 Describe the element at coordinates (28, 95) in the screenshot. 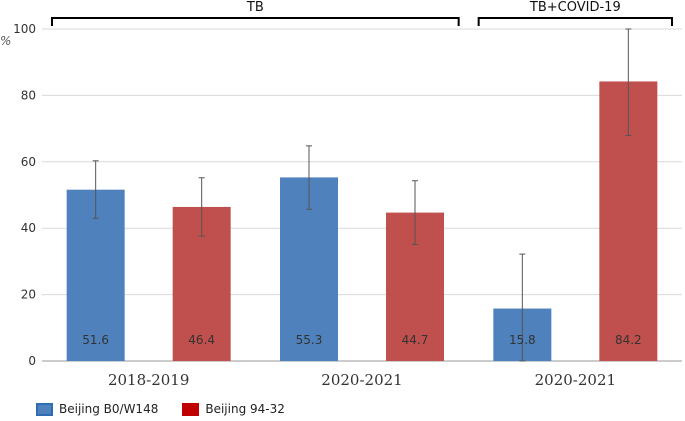

I see `y-tick-80: 80` at that location.